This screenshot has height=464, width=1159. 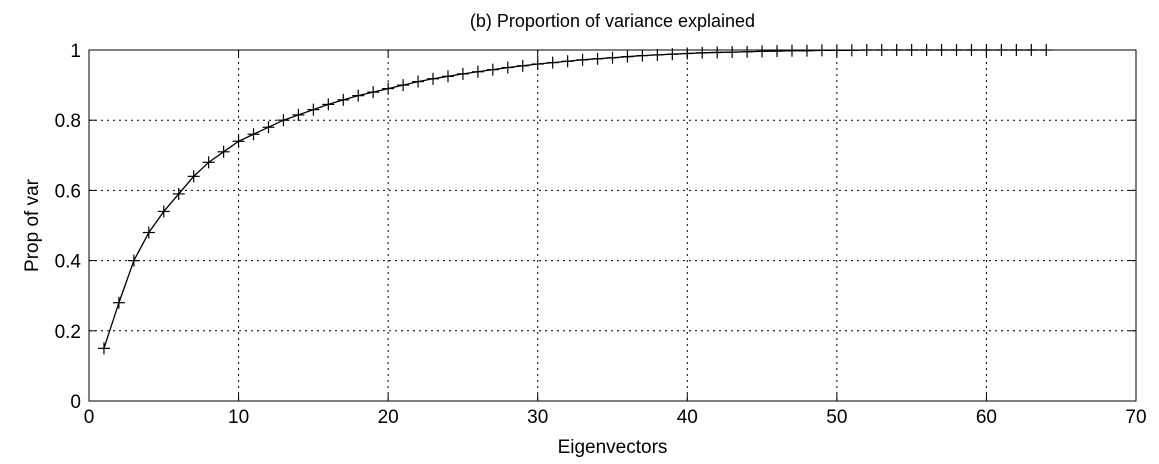 I want to click on x-tick-label: 70, so click(x=1135, y=417).